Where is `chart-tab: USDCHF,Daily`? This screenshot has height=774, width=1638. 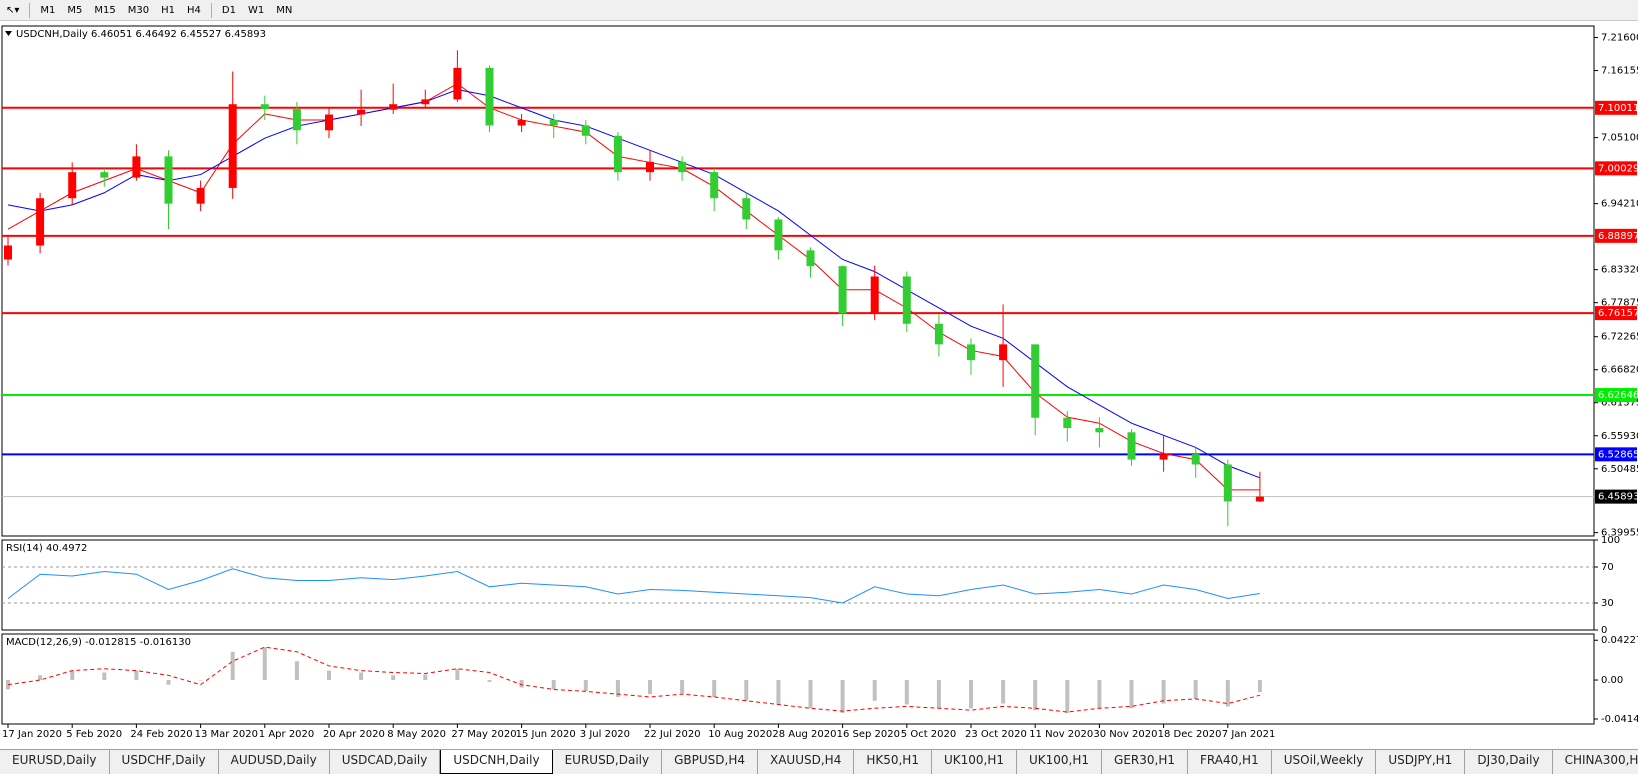 chart-tab: USDCHF,Daily is located at coordinates (164, 762).